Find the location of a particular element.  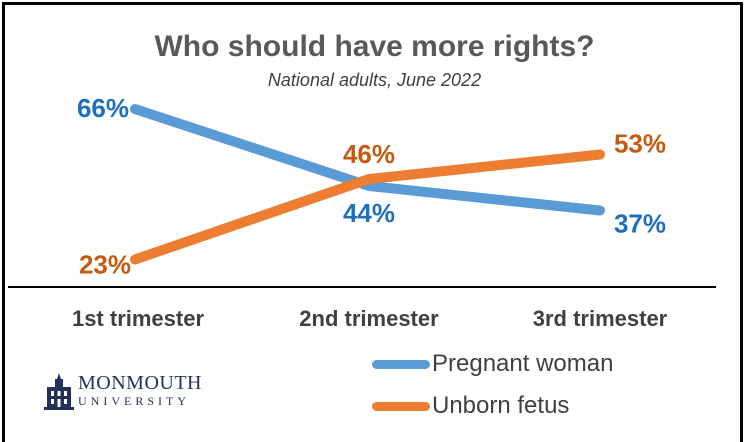

data-label-unborn-fetus-2: 46% is located at coordinates (369, 154).